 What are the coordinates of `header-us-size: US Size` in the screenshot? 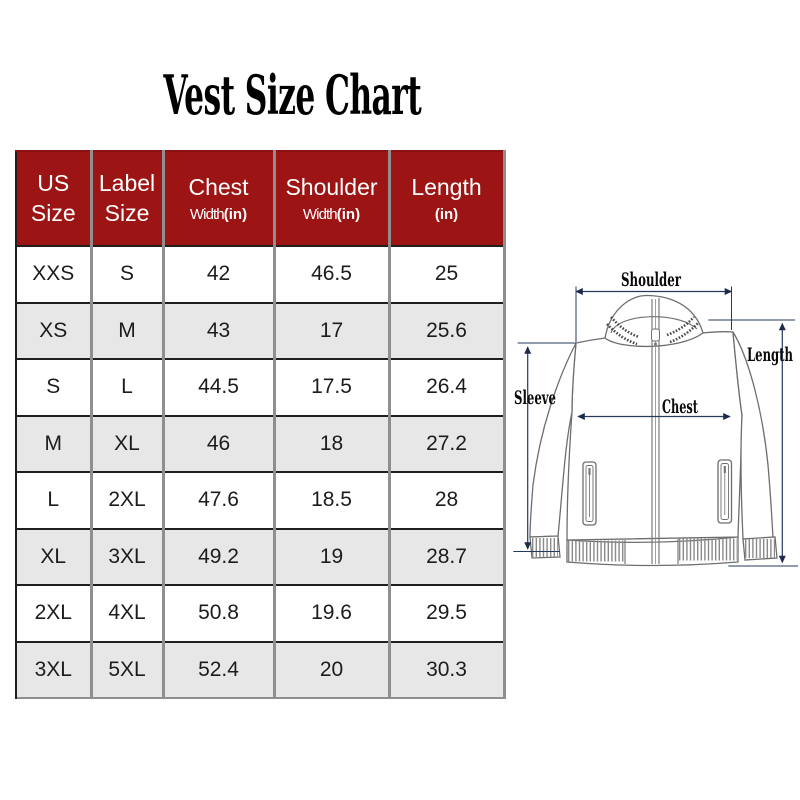 It's located at (53, 198).